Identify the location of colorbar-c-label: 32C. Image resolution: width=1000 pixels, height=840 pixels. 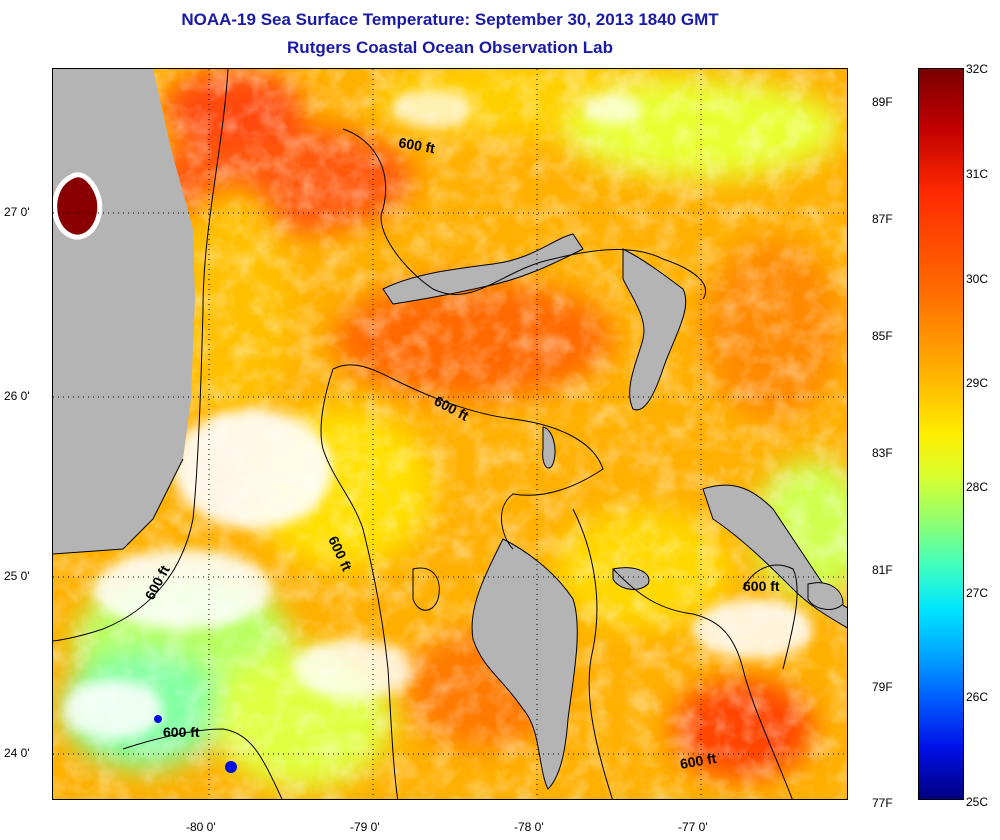
(977, 69).